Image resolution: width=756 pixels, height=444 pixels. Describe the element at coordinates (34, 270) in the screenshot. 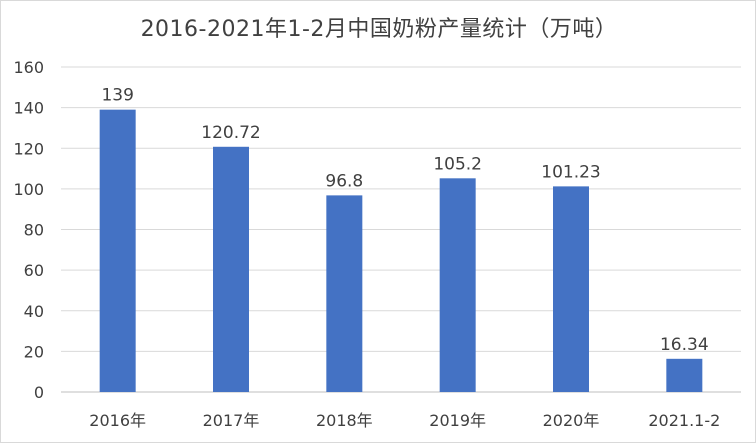

I see `y-tick-label: 60` at that location.